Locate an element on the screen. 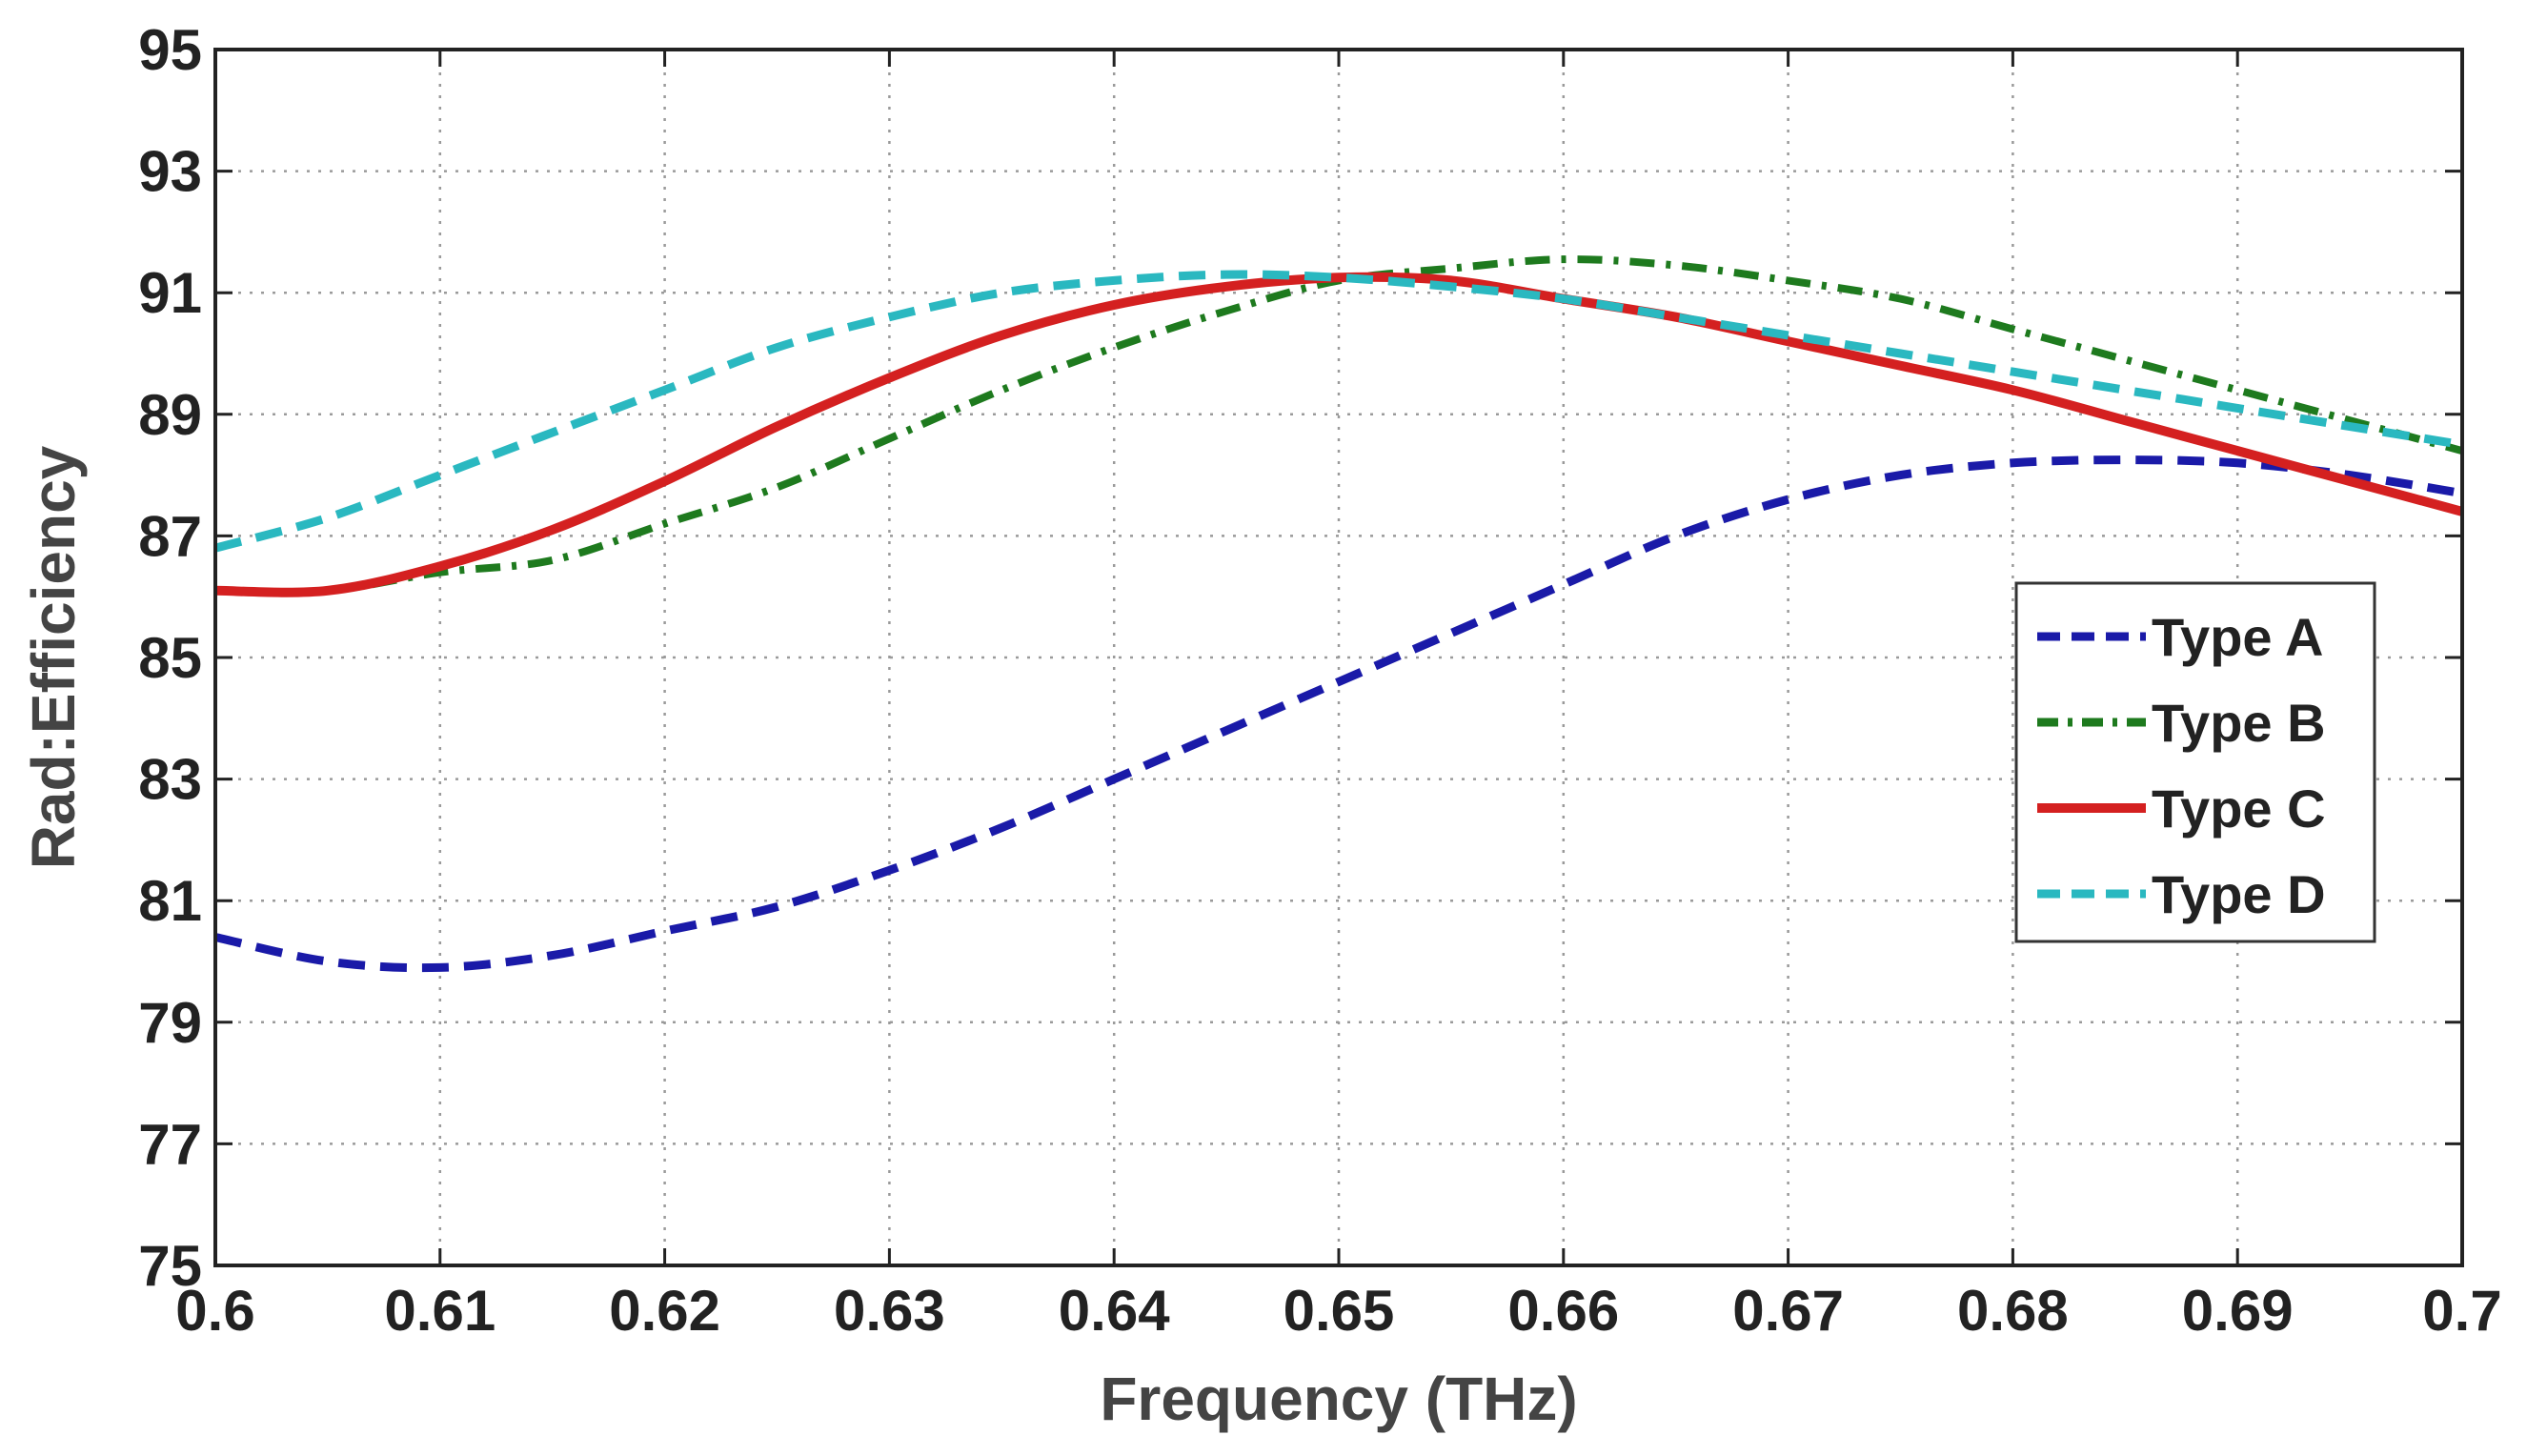 The height and width of the screenshot is (1456, 2527). x-tick-label: 0.67 is located at coordinates (1788, 1311).